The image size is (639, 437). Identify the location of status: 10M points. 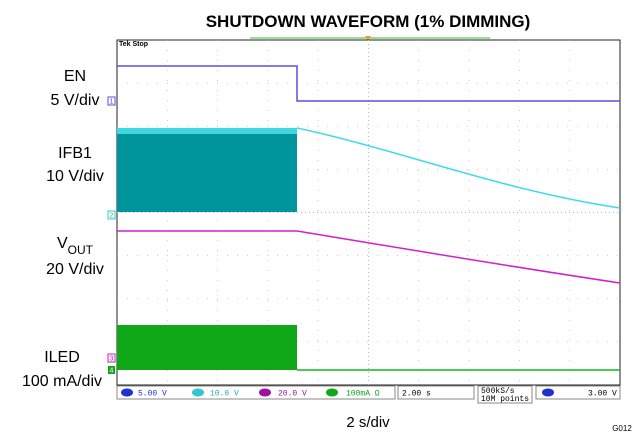
(505, 399).